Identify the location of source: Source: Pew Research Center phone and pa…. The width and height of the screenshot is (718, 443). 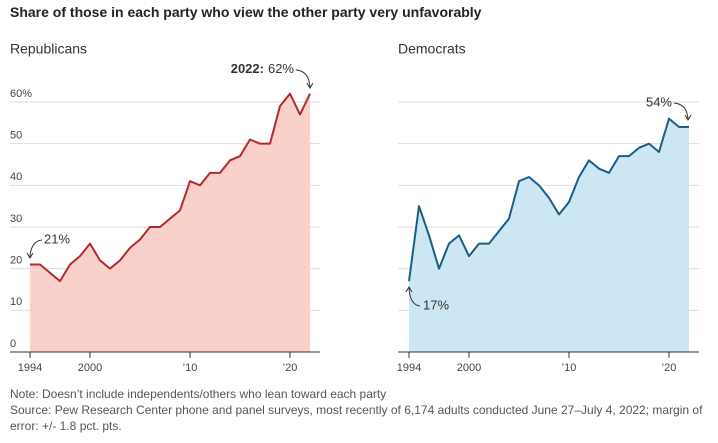
(356, 418).